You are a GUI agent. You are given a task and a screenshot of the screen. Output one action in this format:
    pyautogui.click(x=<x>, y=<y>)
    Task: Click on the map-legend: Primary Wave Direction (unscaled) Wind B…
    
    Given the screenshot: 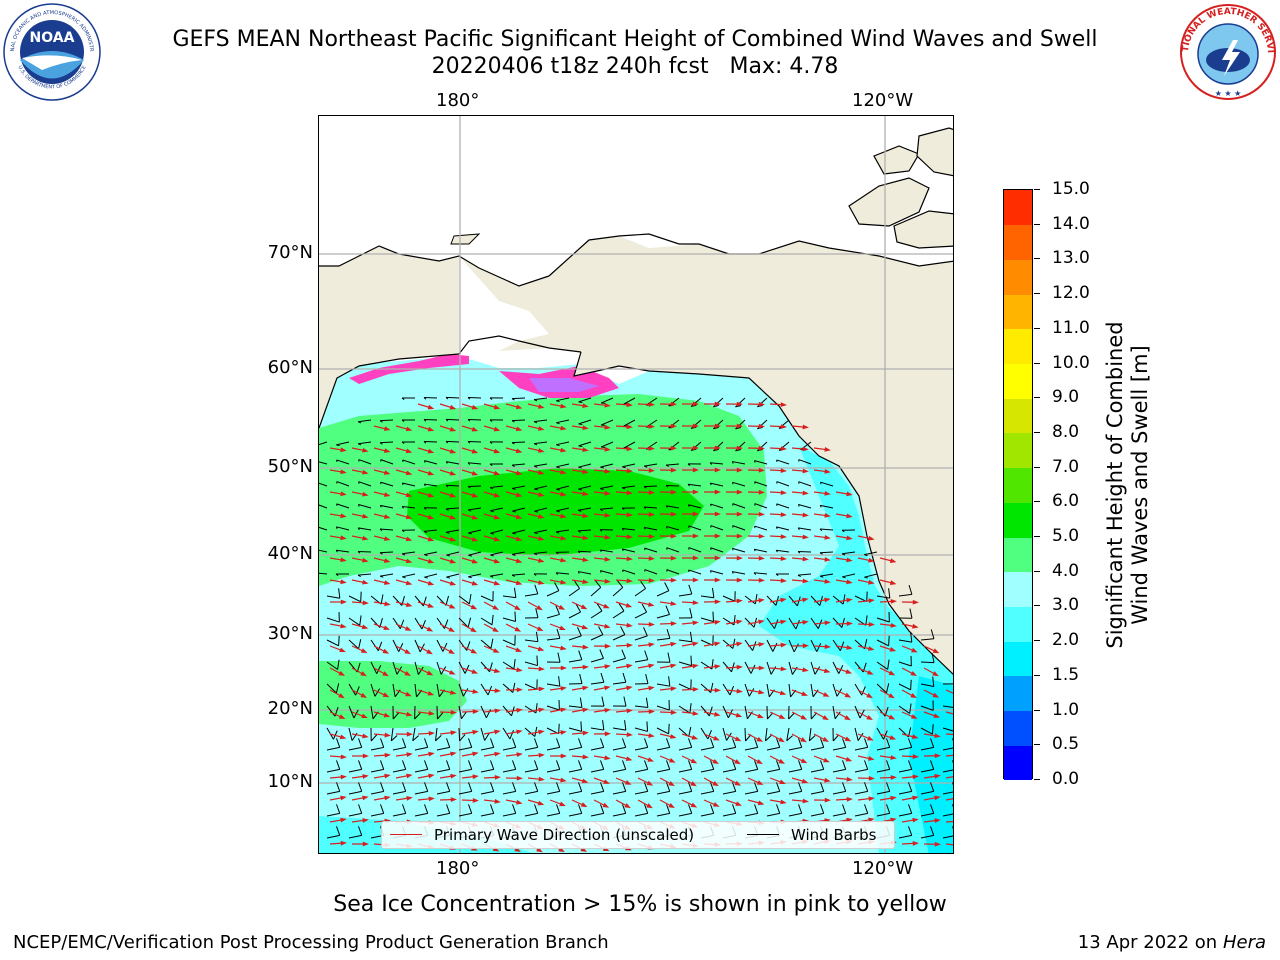 What is the action you would take?
    pyautogui.click(x=638, y=835)
    